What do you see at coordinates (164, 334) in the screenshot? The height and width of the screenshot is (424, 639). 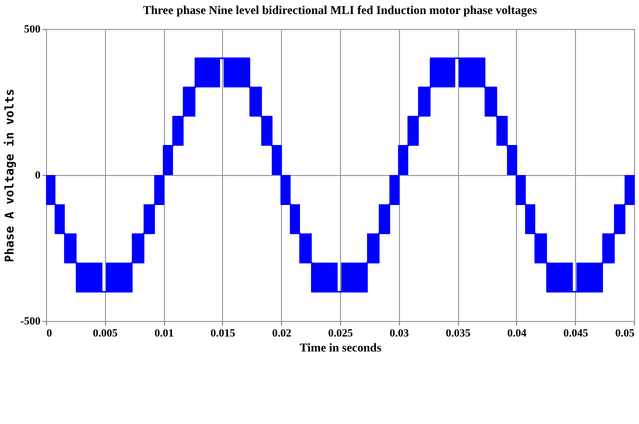 I see `x-tick-label: 0.01` at bounding box center [164, 334].